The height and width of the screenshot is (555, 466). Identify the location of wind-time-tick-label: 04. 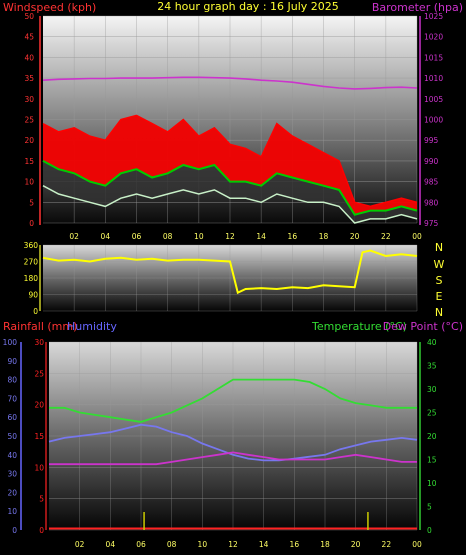
(106, 236).